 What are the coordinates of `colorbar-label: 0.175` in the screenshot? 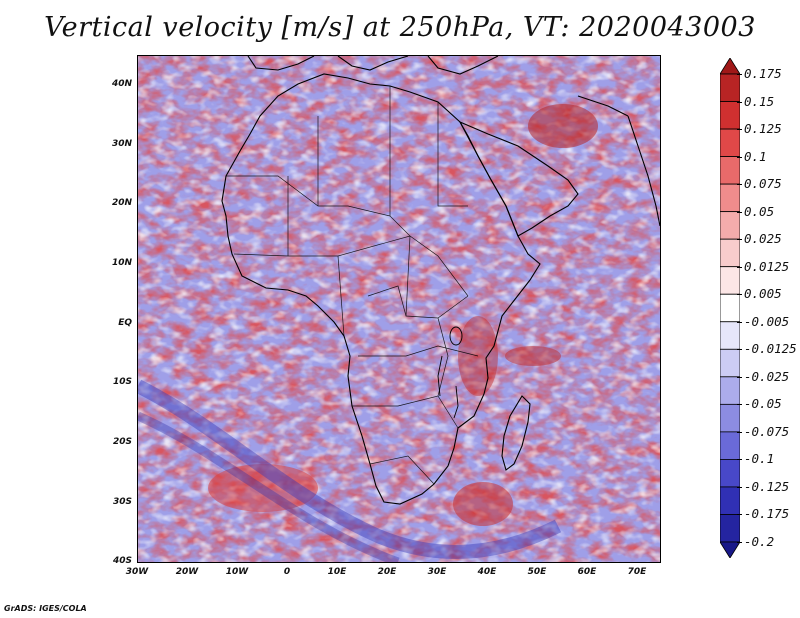 It's located at (763, 73).